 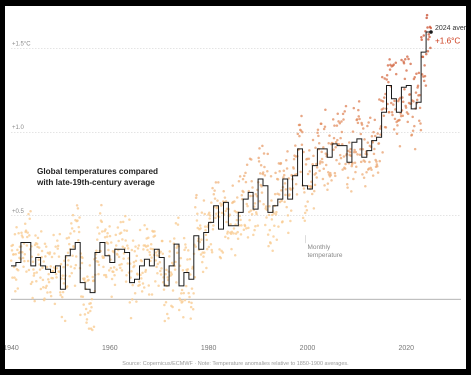 What do you see at coordinates (324, 255) in the screenshot?
I see `monthly-temperature-annotation: temperature` at bounding box center [324, 255].